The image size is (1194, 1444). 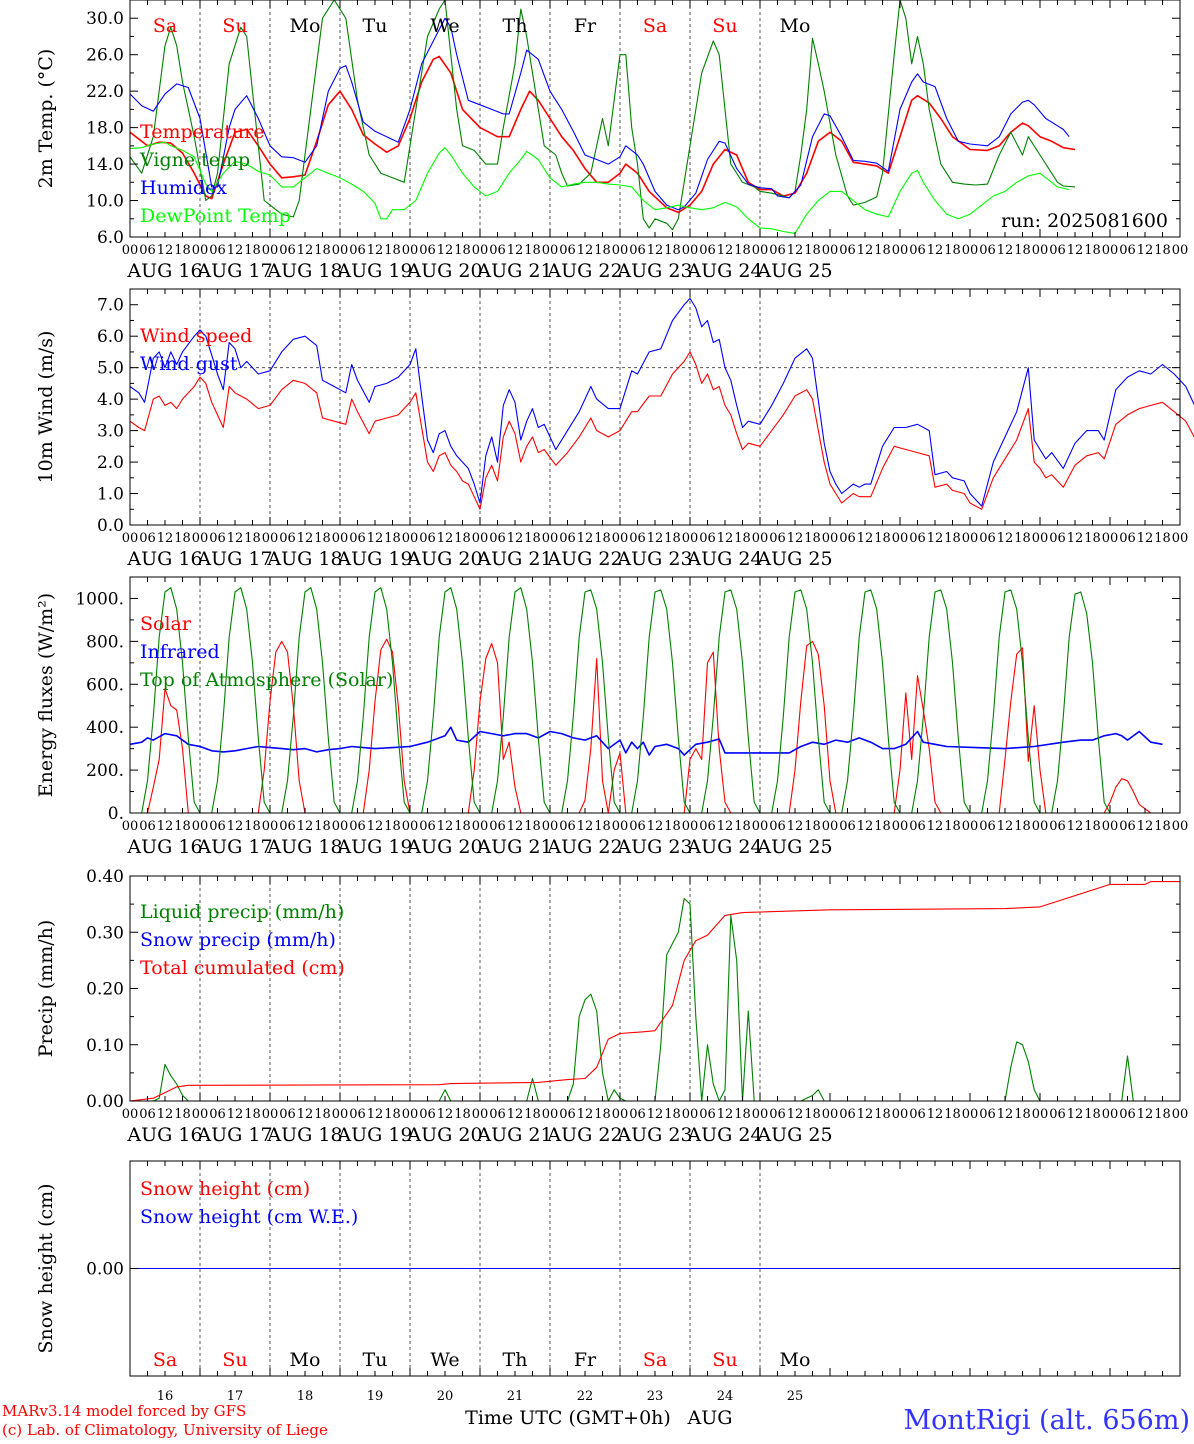 What do you see at coordinates (655, 1360) in the screenshot?
I see `weekday-label-bottom: Sa` at bounding box center [655, 1360].